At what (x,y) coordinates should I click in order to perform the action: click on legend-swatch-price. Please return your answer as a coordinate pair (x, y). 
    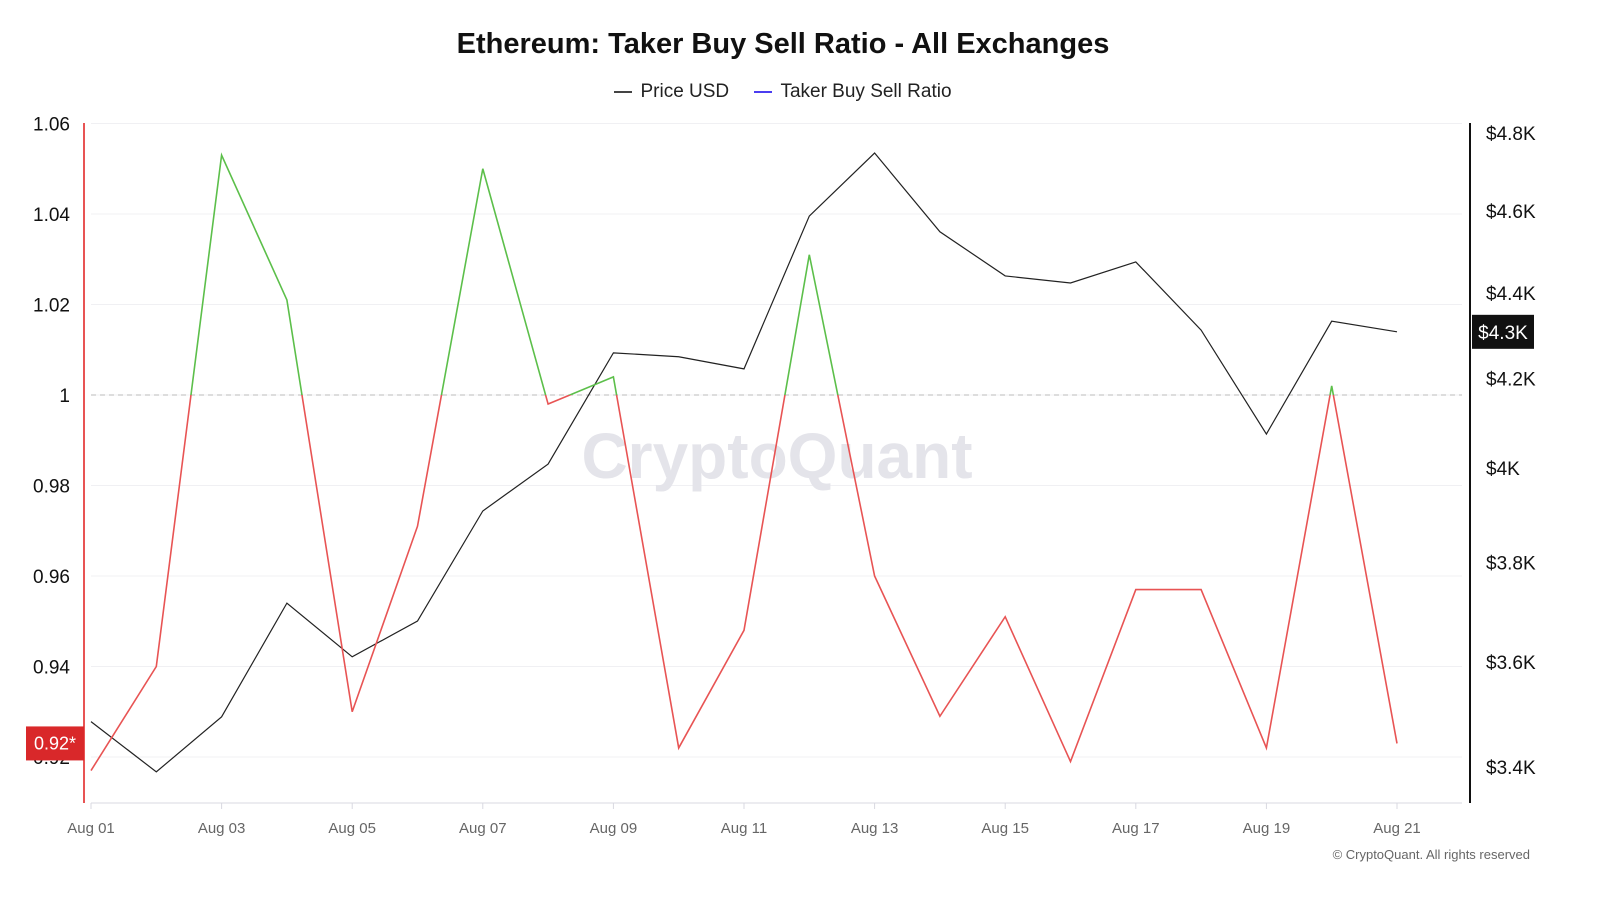
    Looking at the image, I should click on (623, 92).